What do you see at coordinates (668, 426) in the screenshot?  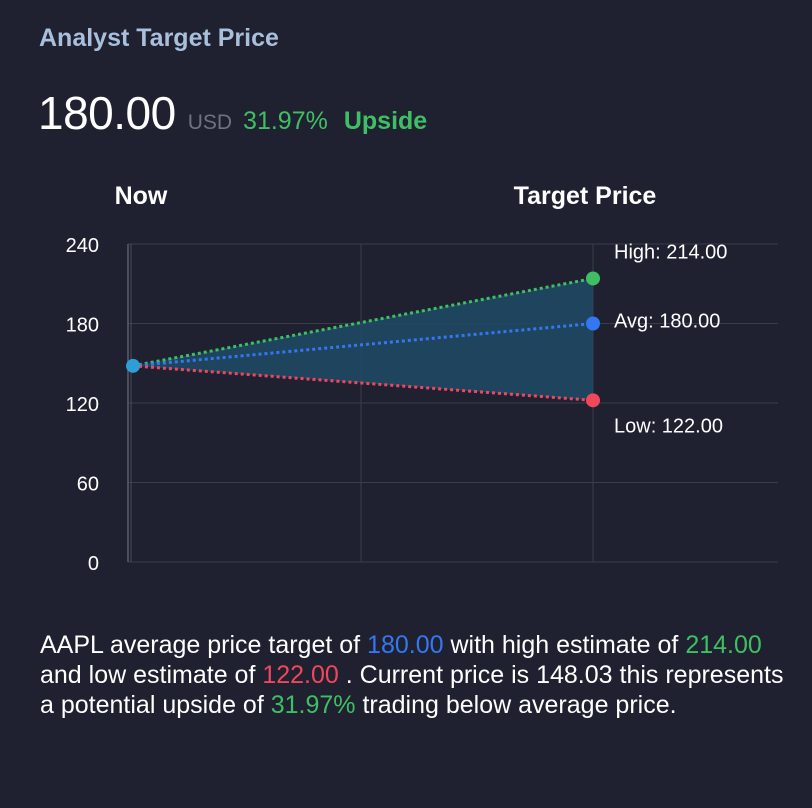 I see `low-target-label: Low: 122.00` at bounding box center [668, 426].